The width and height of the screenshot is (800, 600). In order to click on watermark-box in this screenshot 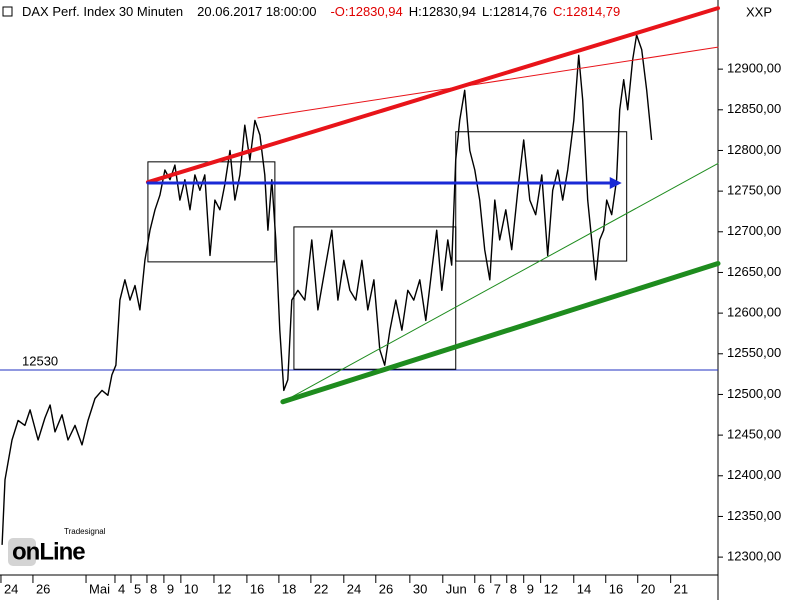, I will do `click(22, 552)`.